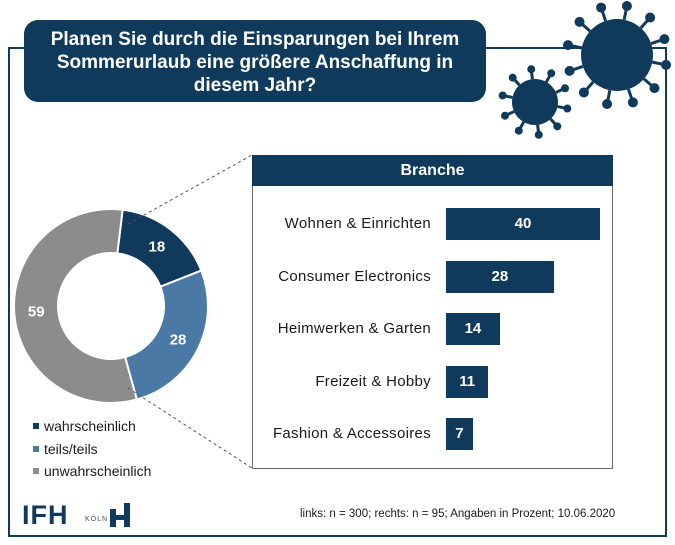  I want to click on donut-slice-unwahrscheinlich, so click(76, 306).